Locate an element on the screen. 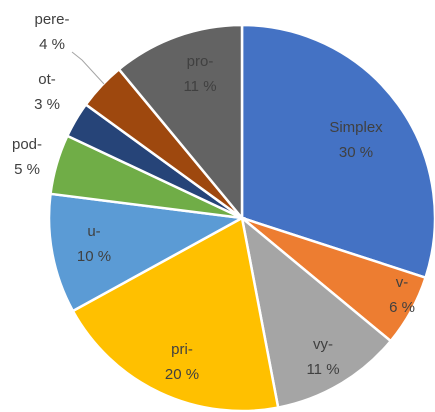  category-label: pro- is located at coordinates (200, 61).